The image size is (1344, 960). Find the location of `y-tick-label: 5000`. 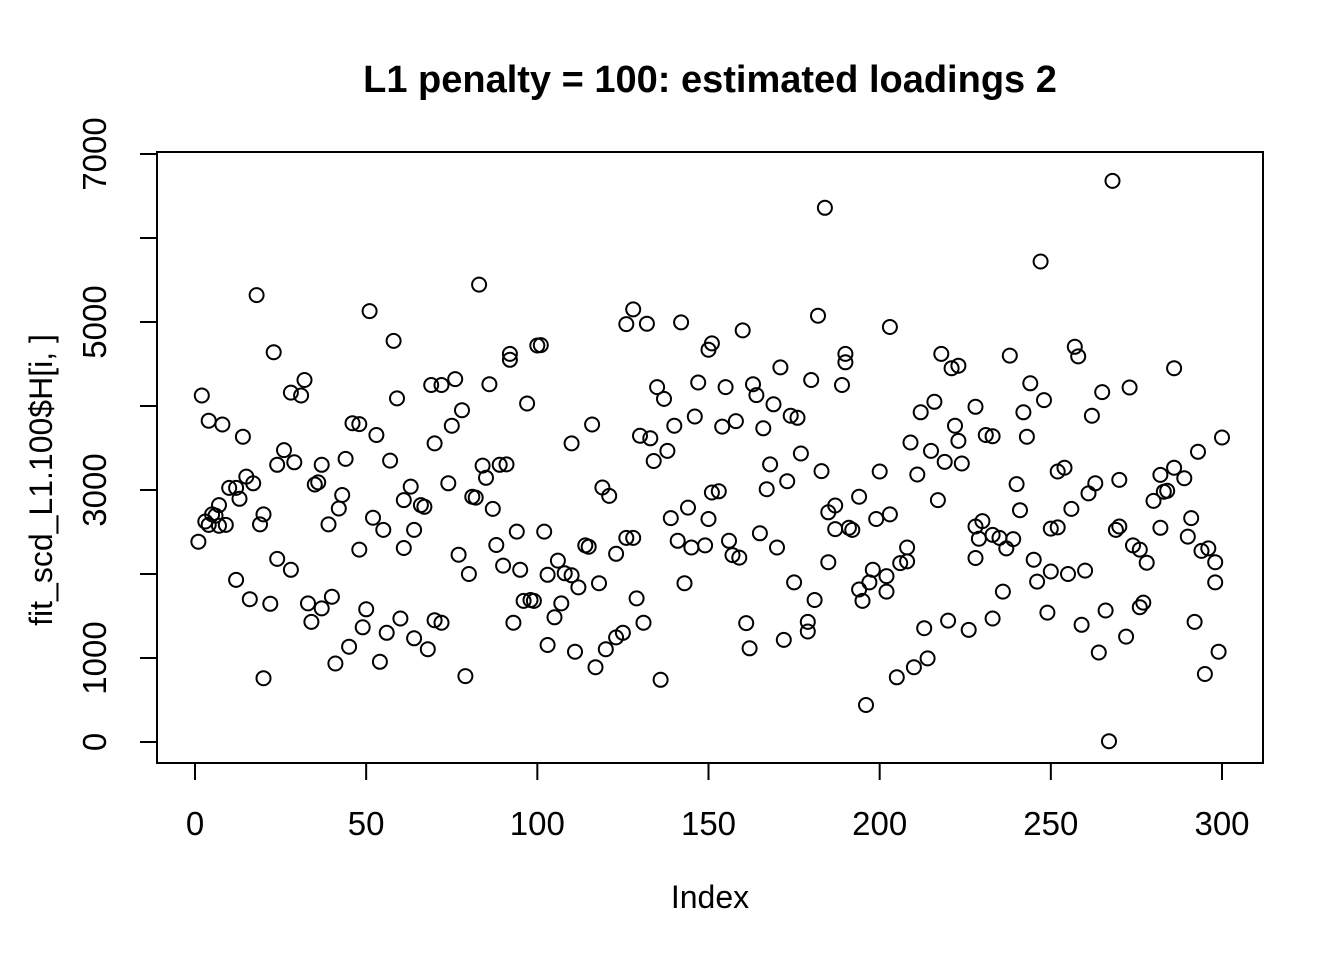

y-tick-label: 5000 is located at coordinates (94, 321).